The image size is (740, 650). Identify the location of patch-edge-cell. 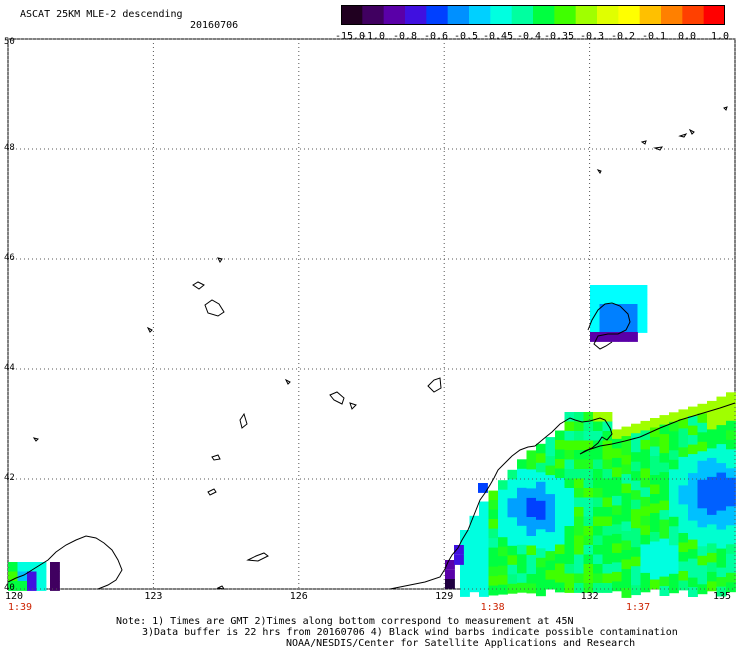
(614, 337).